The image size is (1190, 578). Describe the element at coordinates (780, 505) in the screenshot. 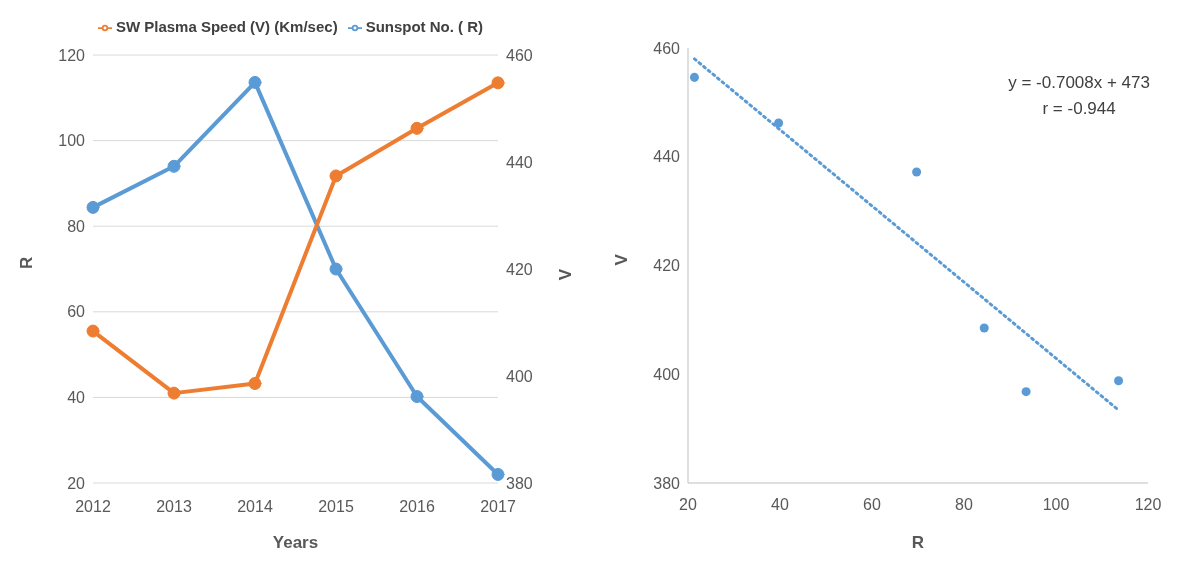

I see `x-tick-label: 40` at that location.